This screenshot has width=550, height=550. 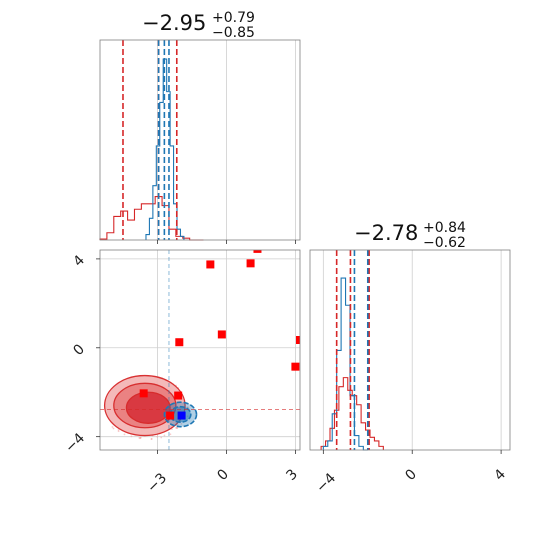 I want to click on title-panel-2: −2.78 +0.84 −0.62, so click(x=410, y=235).